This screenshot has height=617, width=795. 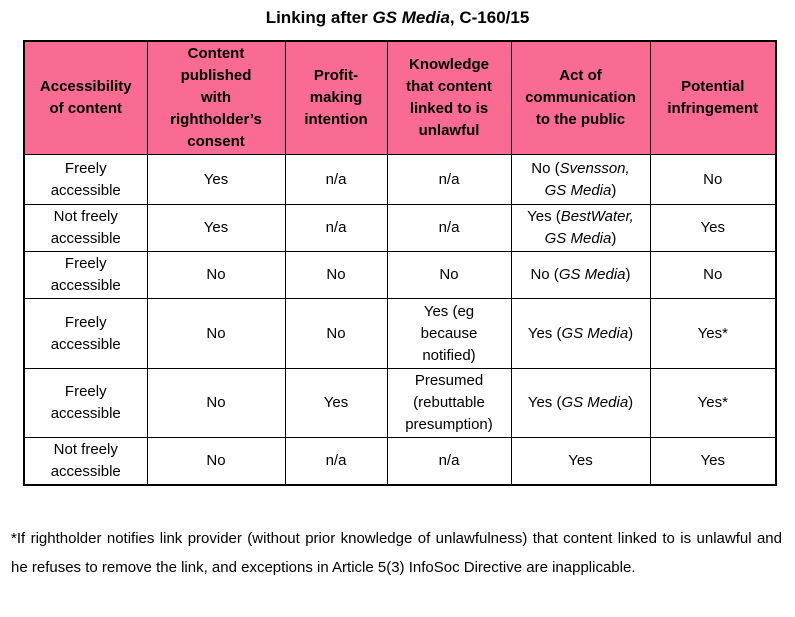 I want to click on text-run: , C-160/15, so click(x=489, y=17).